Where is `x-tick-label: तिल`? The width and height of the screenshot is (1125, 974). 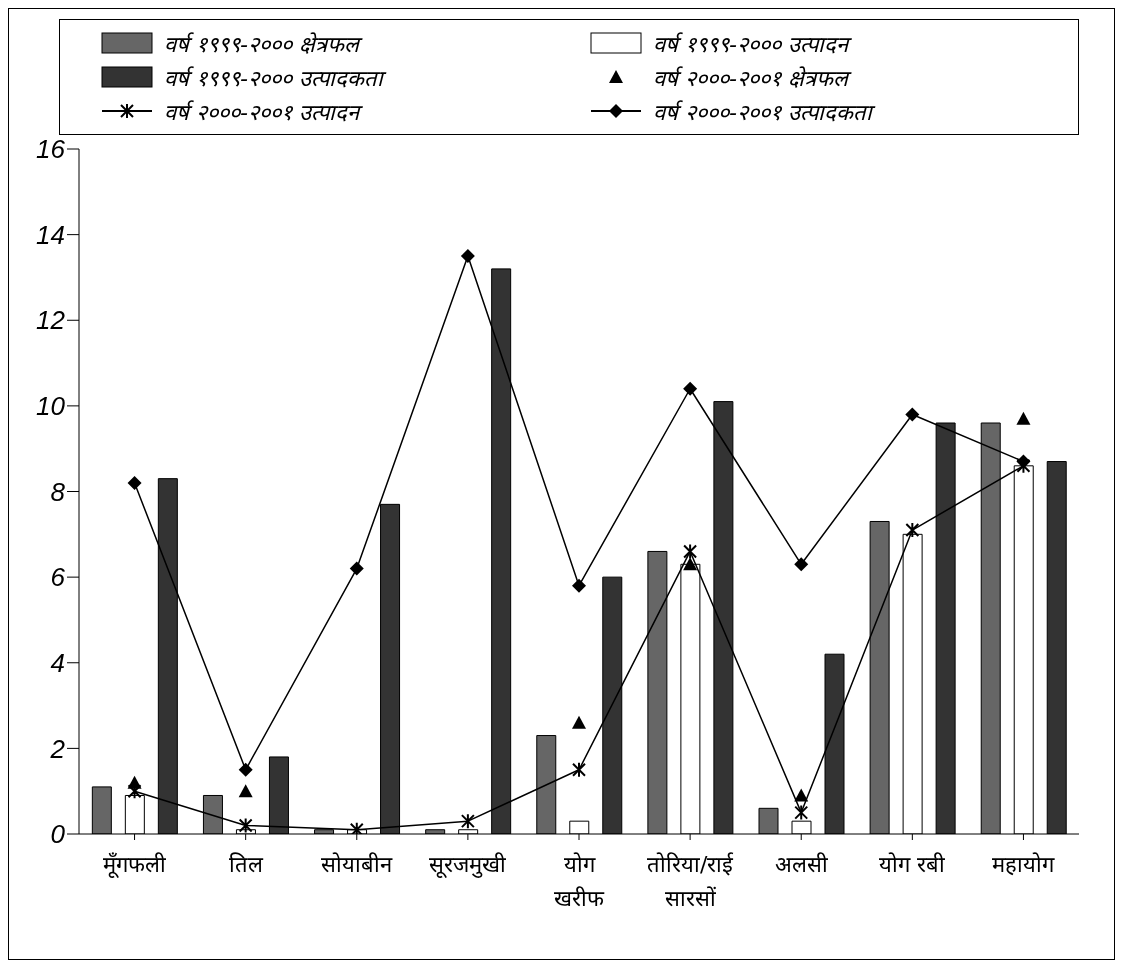
x-tick-label: तिल is located at coordinates (246, 864).